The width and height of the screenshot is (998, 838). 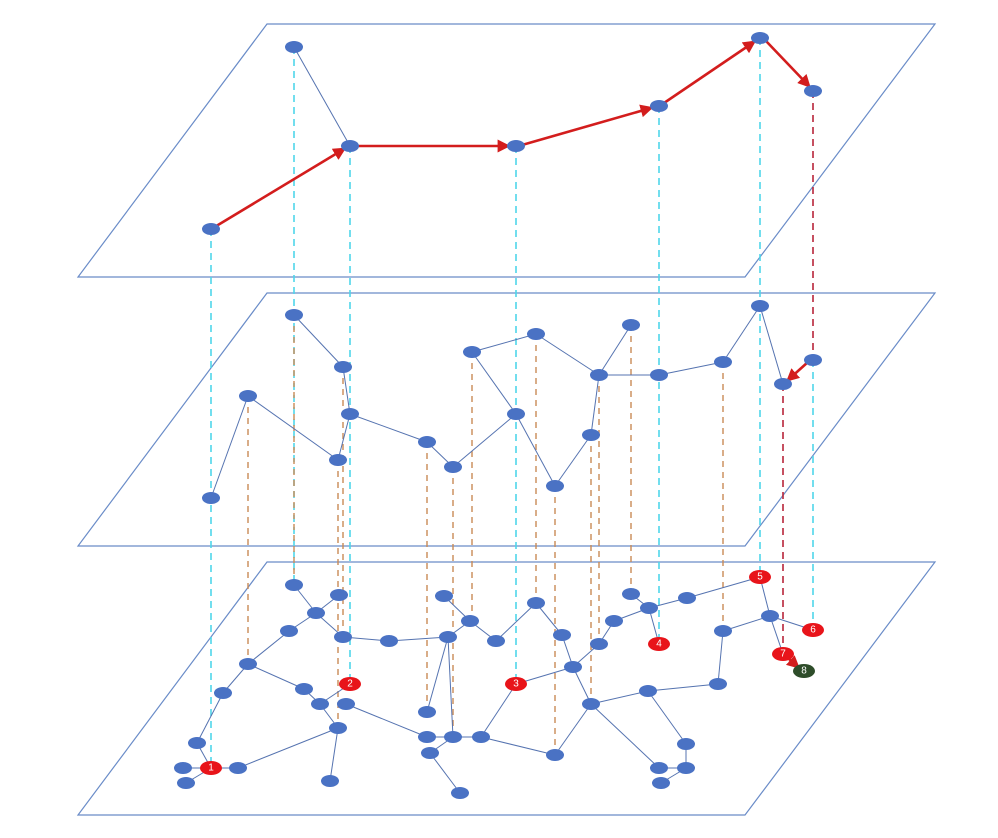 I want to click on node-label: 6, so click(x=813, y=630).